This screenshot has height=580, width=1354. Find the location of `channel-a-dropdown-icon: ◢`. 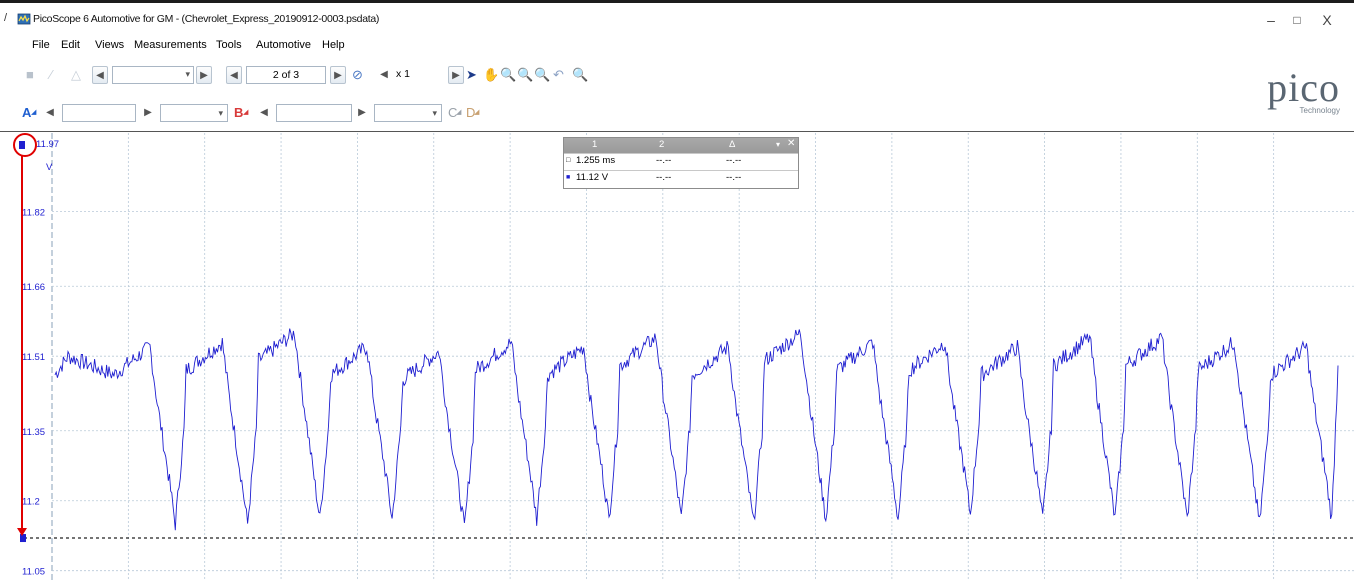

channel-a-dropdown-icon: ◢ is located at coordinates (34, 112).